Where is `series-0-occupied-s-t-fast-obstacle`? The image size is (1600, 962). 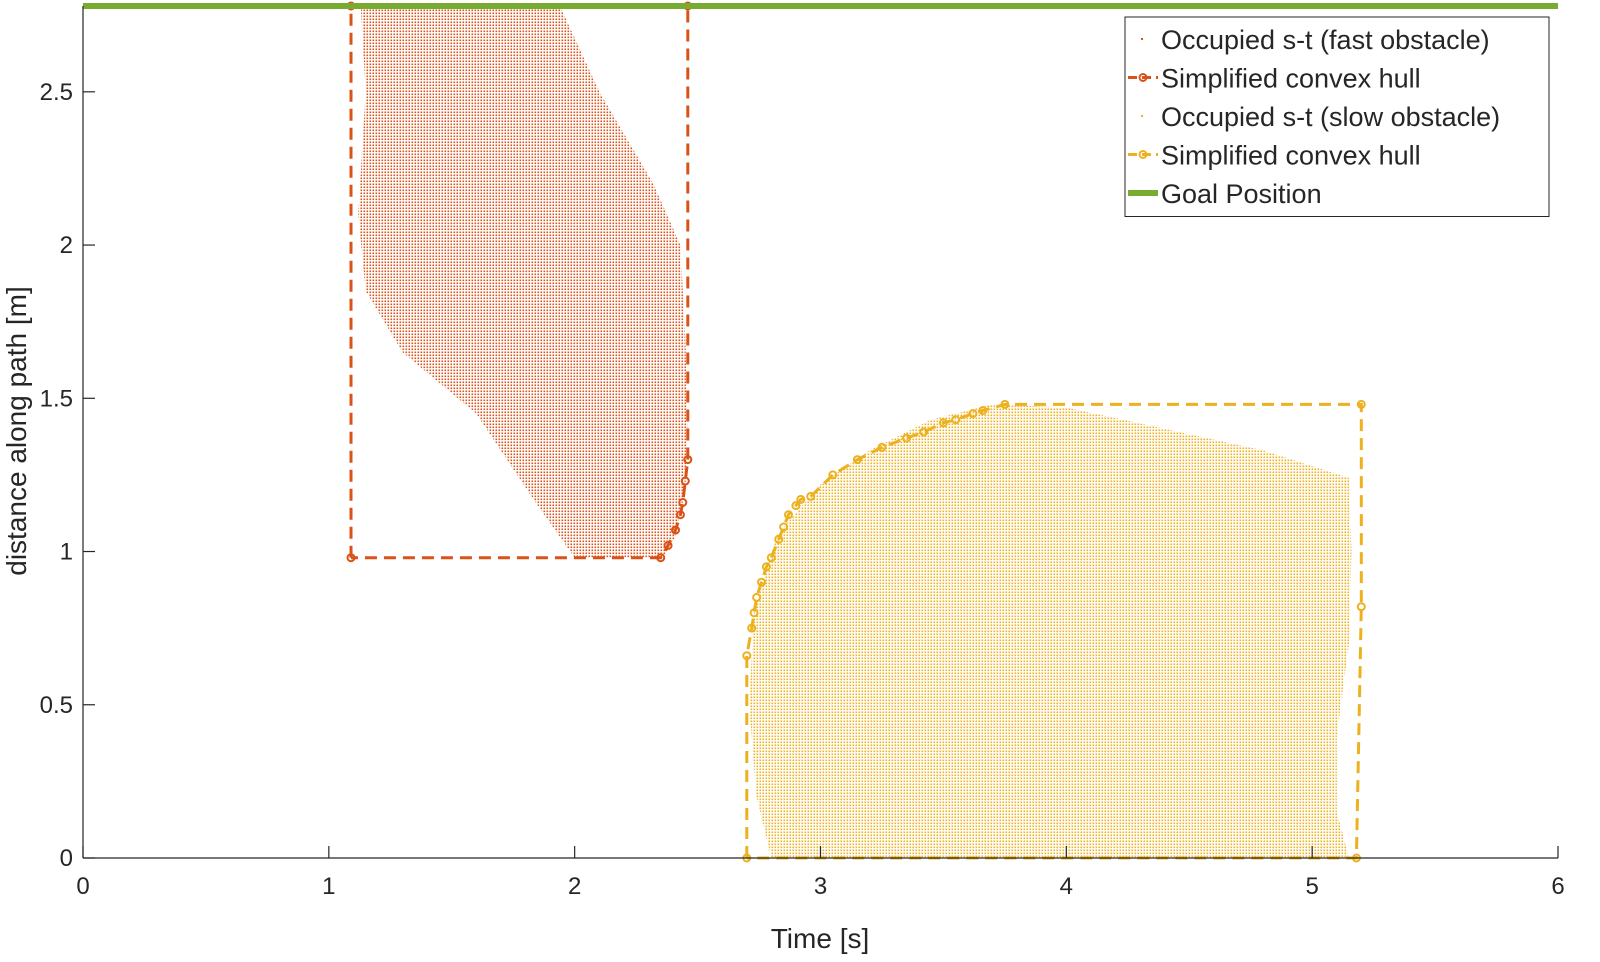
series-0-occupied-s-t-fast-obstacle is located at coordinates (519, 282).